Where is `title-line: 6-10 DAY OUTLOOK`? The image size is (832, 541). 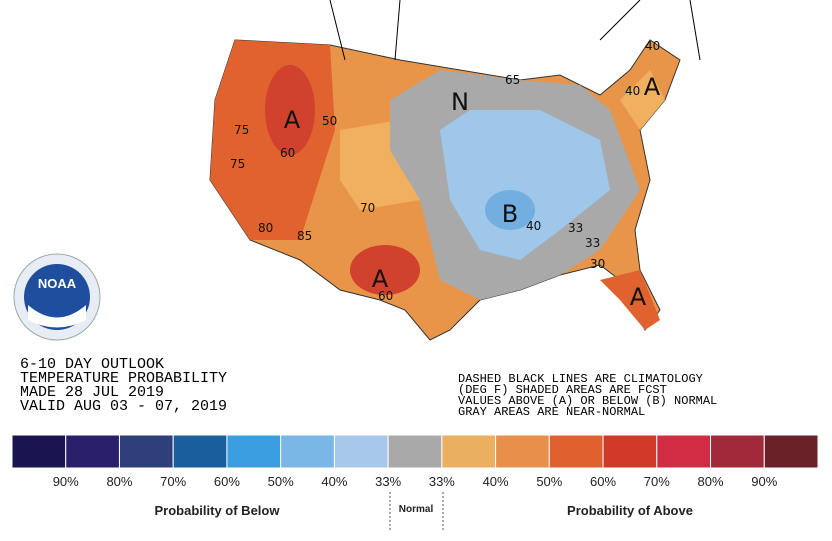
title-line: 6-10 DAY OUTLOOK is located at coordinates (92, 364).